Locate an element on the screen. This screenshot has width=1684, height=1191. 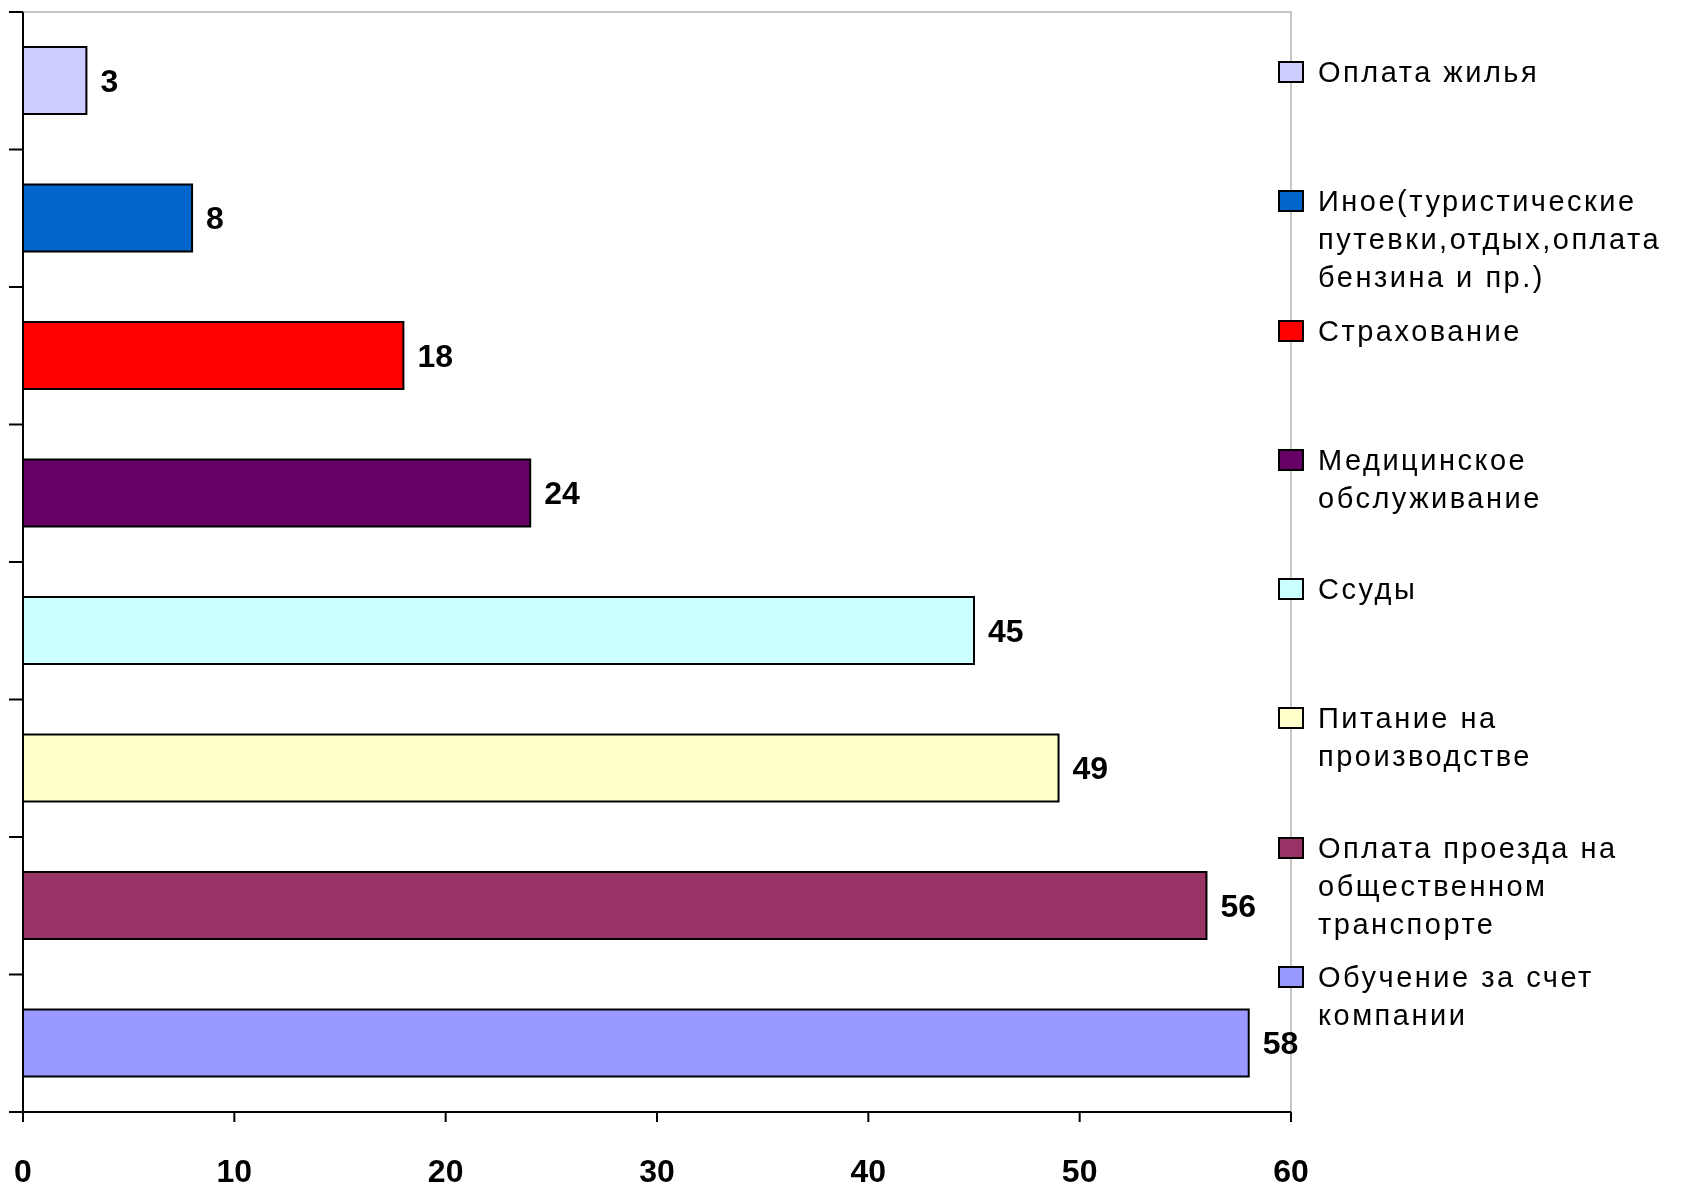
x-tick-label: 40 is located at coordinates (868, 1170).